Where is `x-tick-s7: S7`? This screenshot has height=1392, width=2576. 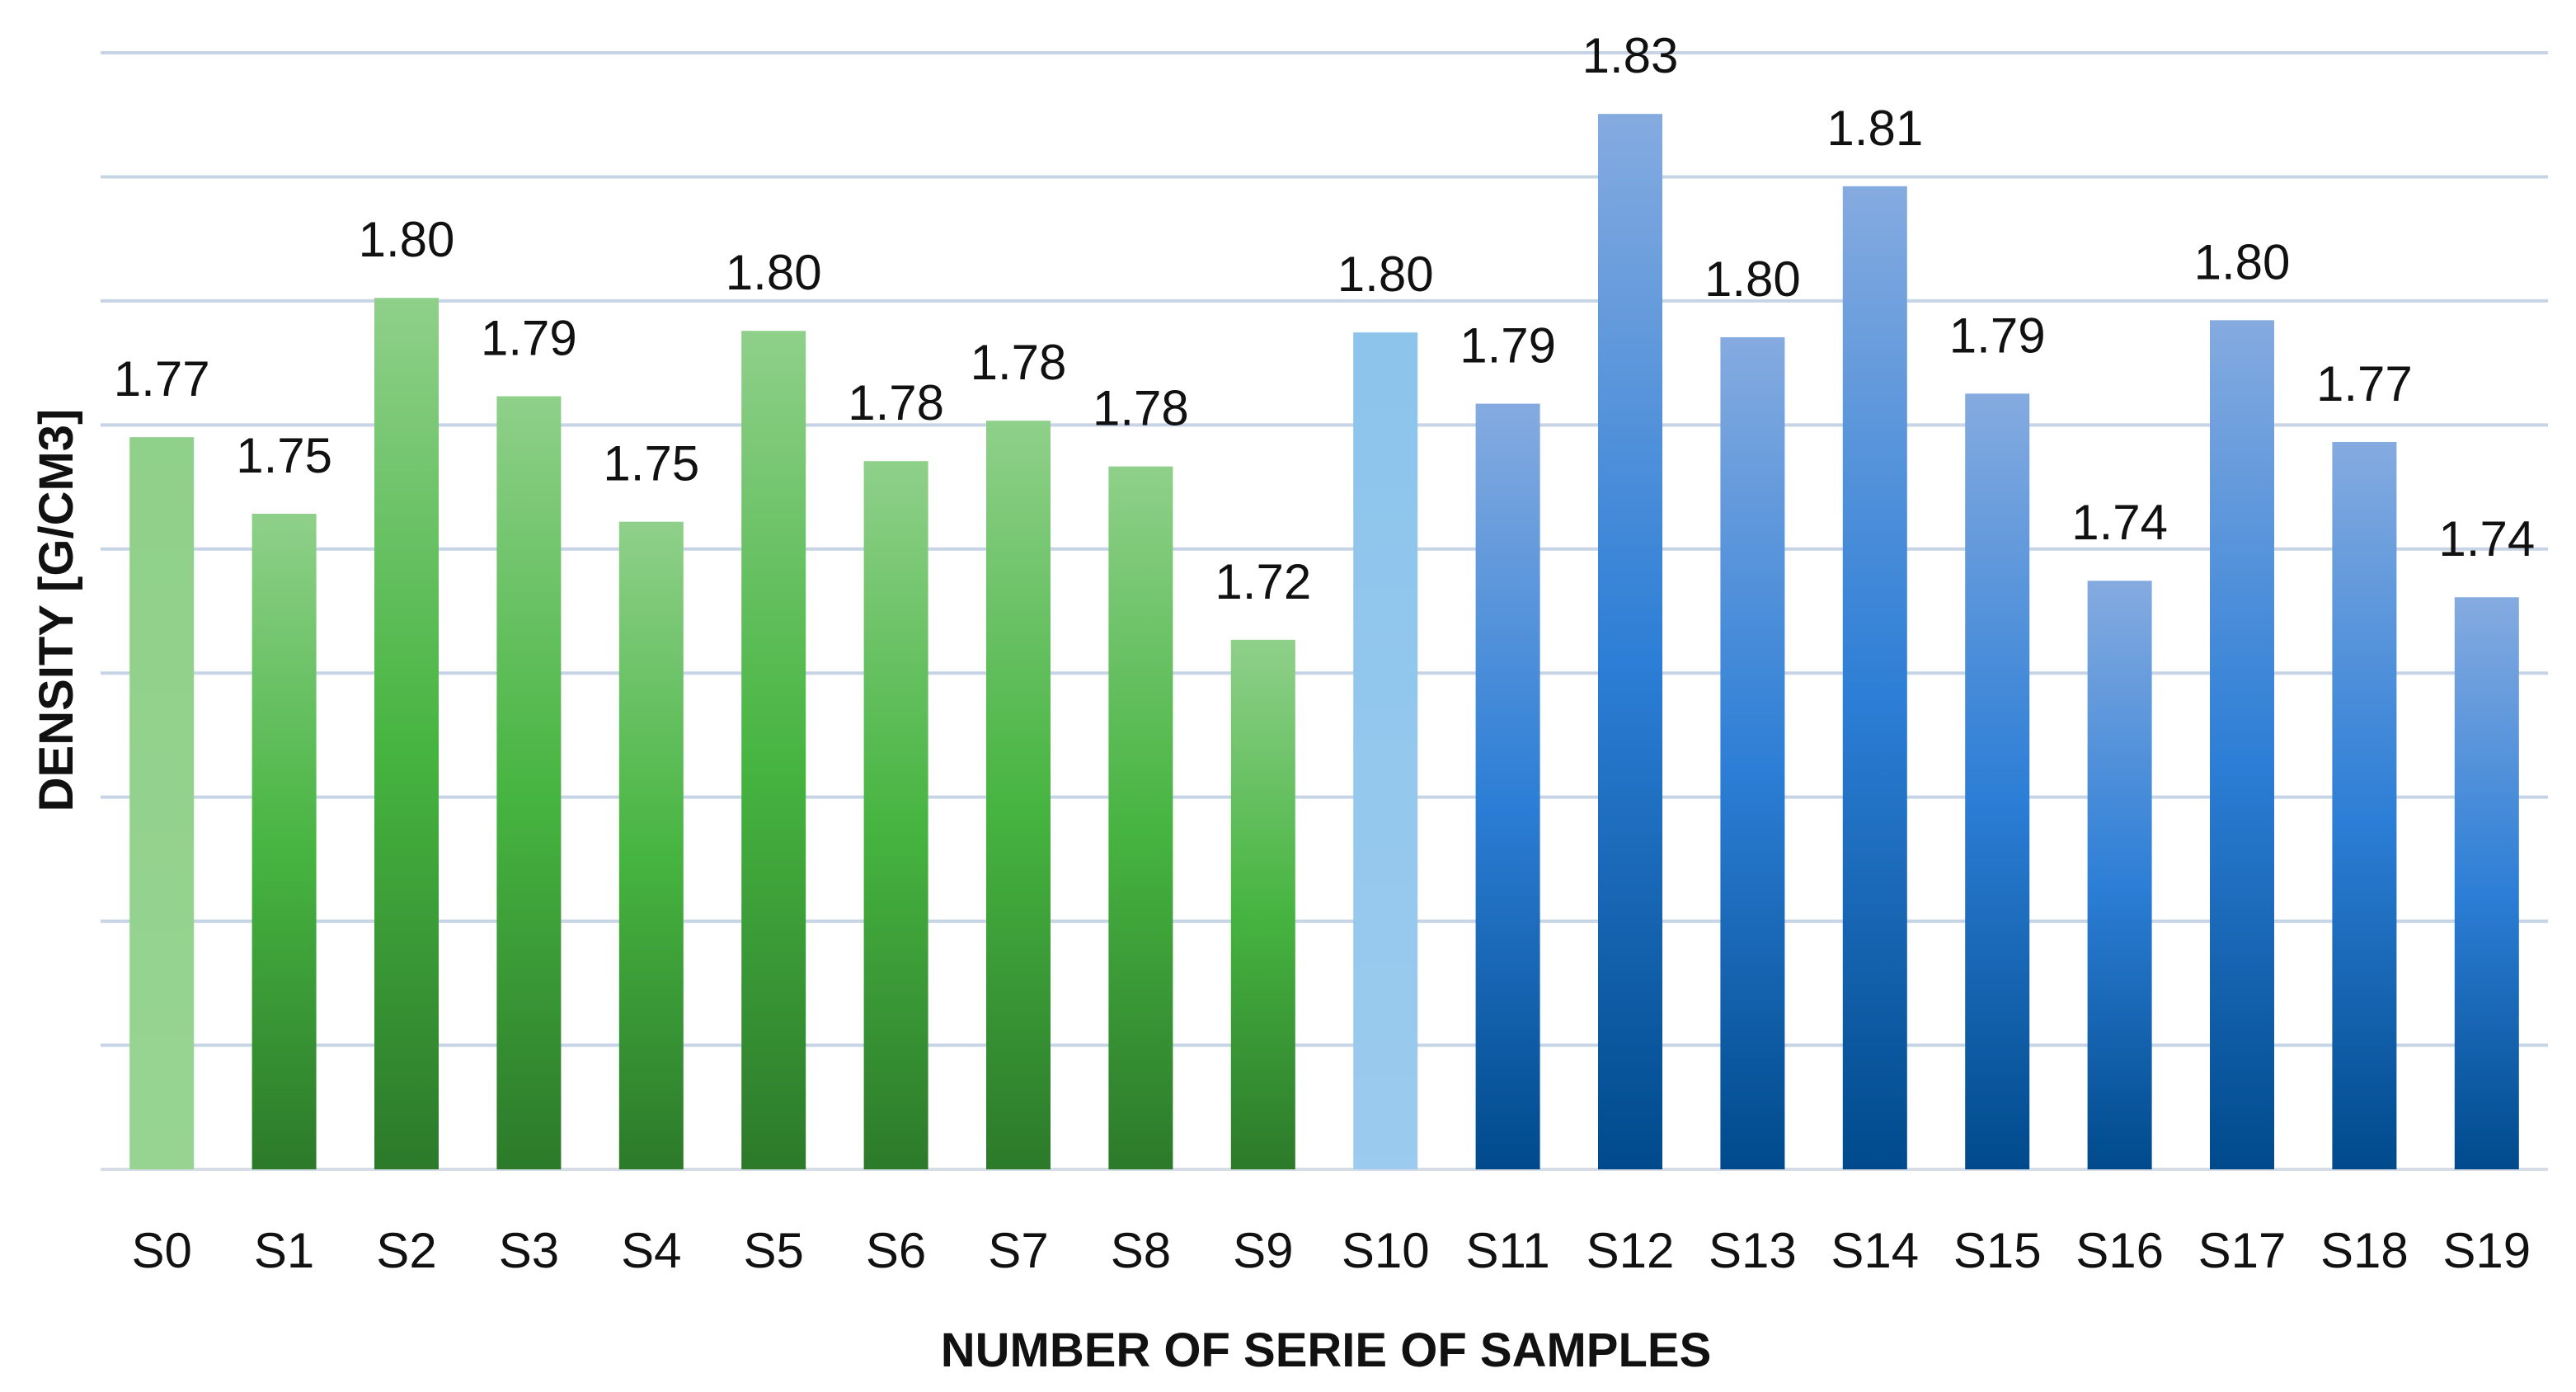
x-tick-s7: S7 is located at coordinates (1018, 1250).